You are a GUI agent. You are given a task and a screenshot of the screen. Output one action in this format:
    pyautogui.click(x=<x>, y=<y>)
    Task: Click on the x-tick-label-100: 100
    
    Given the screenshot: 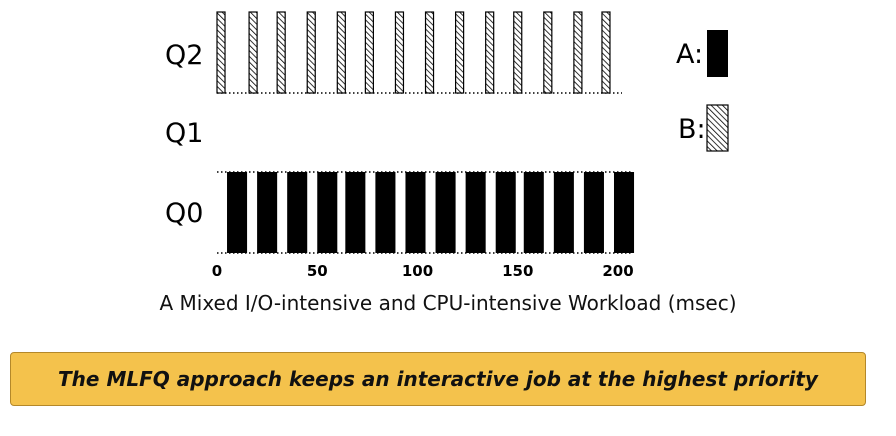 What is the action you would take?
    pyautogui.click(x=417, y=271)
    